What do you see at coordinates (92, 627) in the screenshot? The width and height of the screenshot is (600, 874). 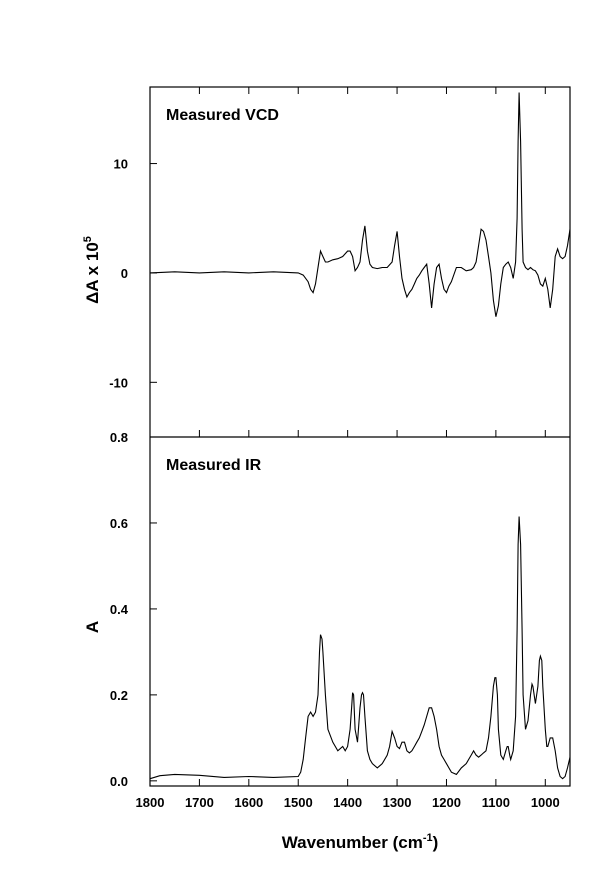 I see `ir-y-axis-title: A` at bounding box center [92, 627].